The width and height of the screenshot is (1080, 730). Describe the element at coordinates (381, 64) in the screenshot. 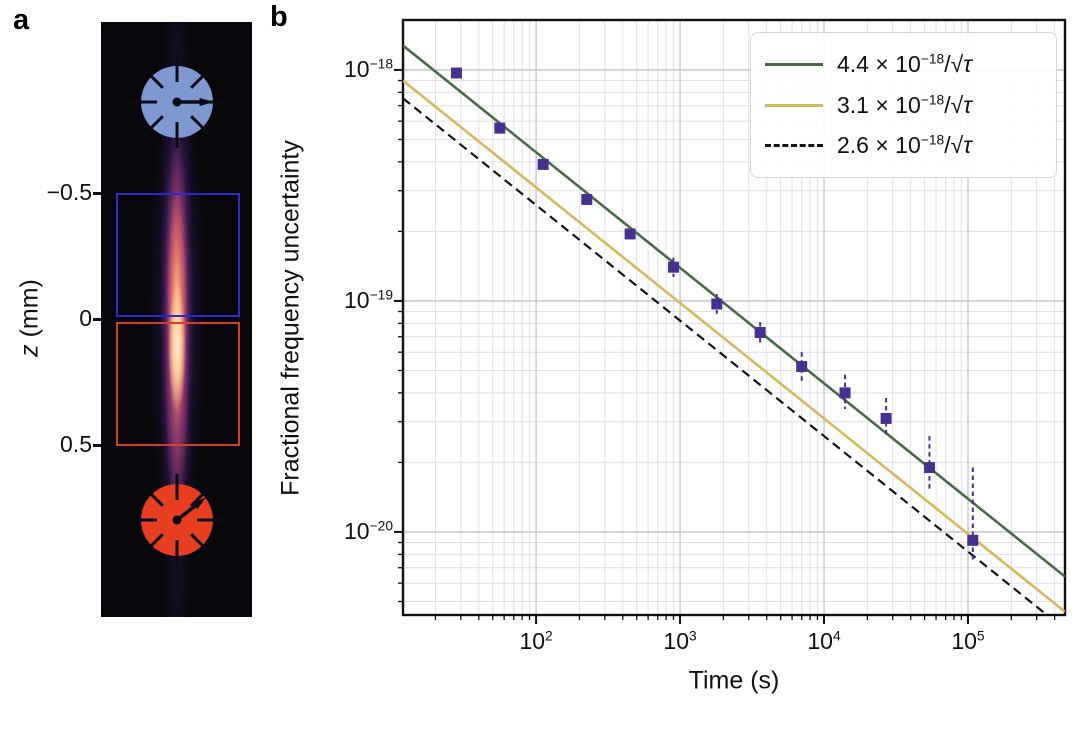

I see `y-tick-exp: −18` at that location.